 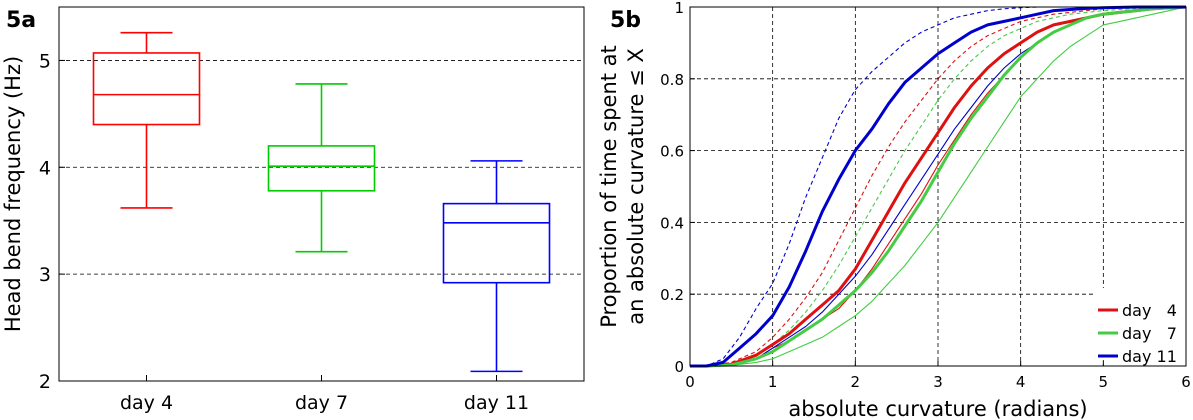 What do you see at coordinates (672, 80) in the screenshot?
I see `b-ytick-label: 0.8` at bounding box center [672, 80].